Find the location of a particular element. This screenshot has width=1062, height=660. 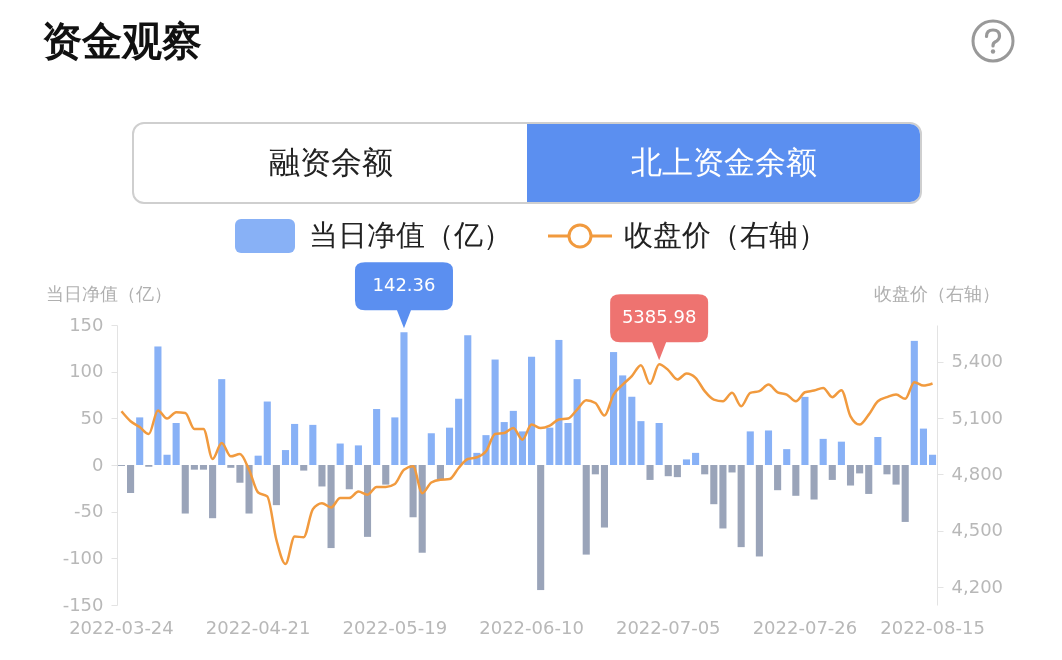

y2-tick-label: 5,100 is located at coordinates (977, 417).